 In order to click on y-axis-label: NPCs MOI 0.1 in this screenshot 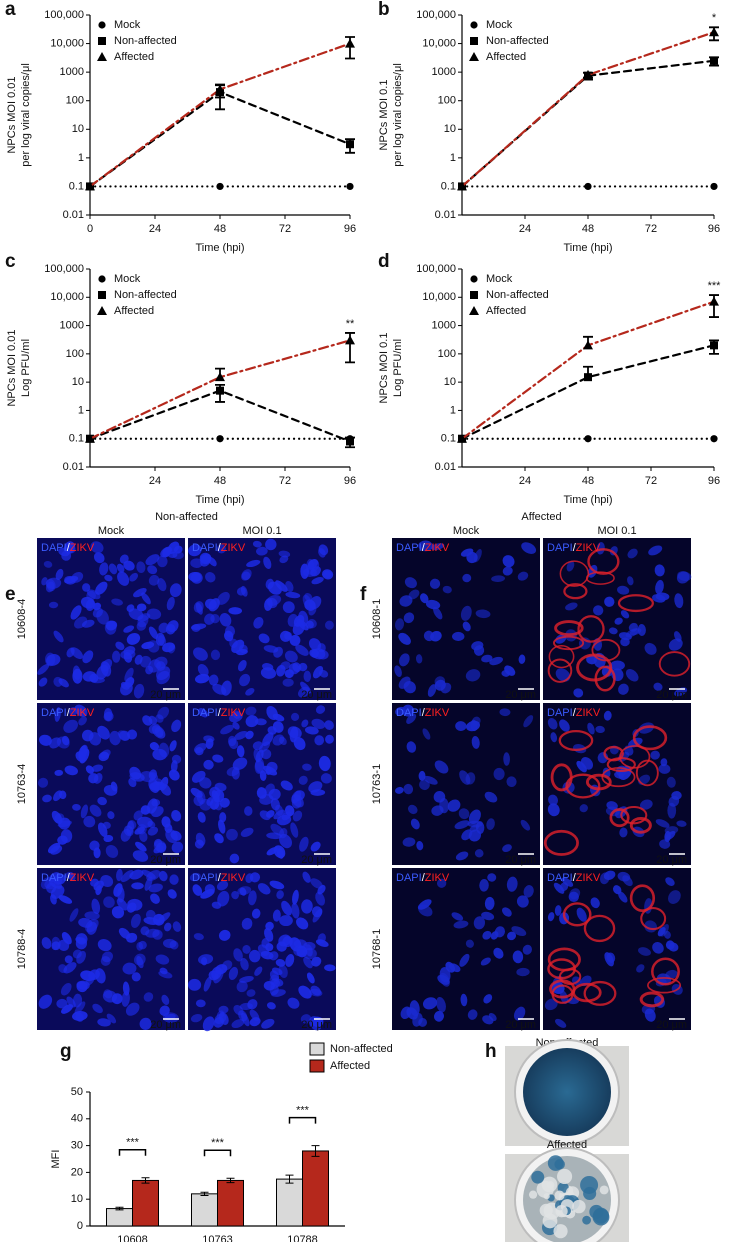, I will do `click(384, 115)`.